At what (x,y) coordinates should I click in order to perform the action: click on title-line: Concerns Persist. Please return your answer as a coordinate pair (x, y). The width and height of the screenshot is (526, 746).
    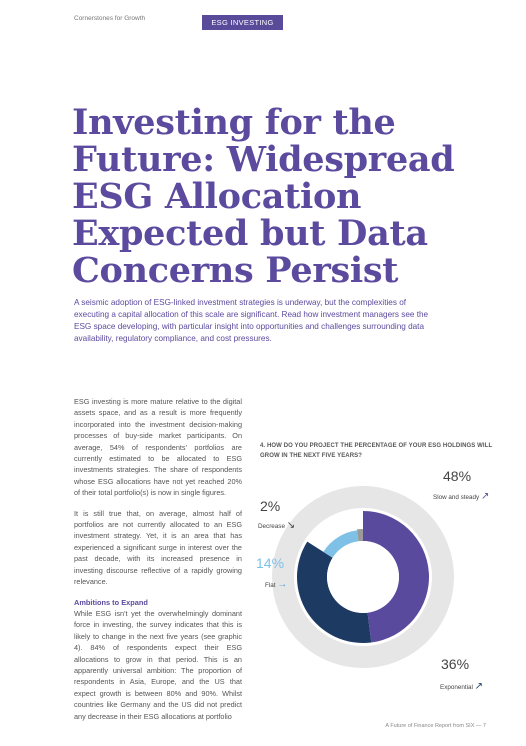
    Looking at the image, I should click on (235, 270).